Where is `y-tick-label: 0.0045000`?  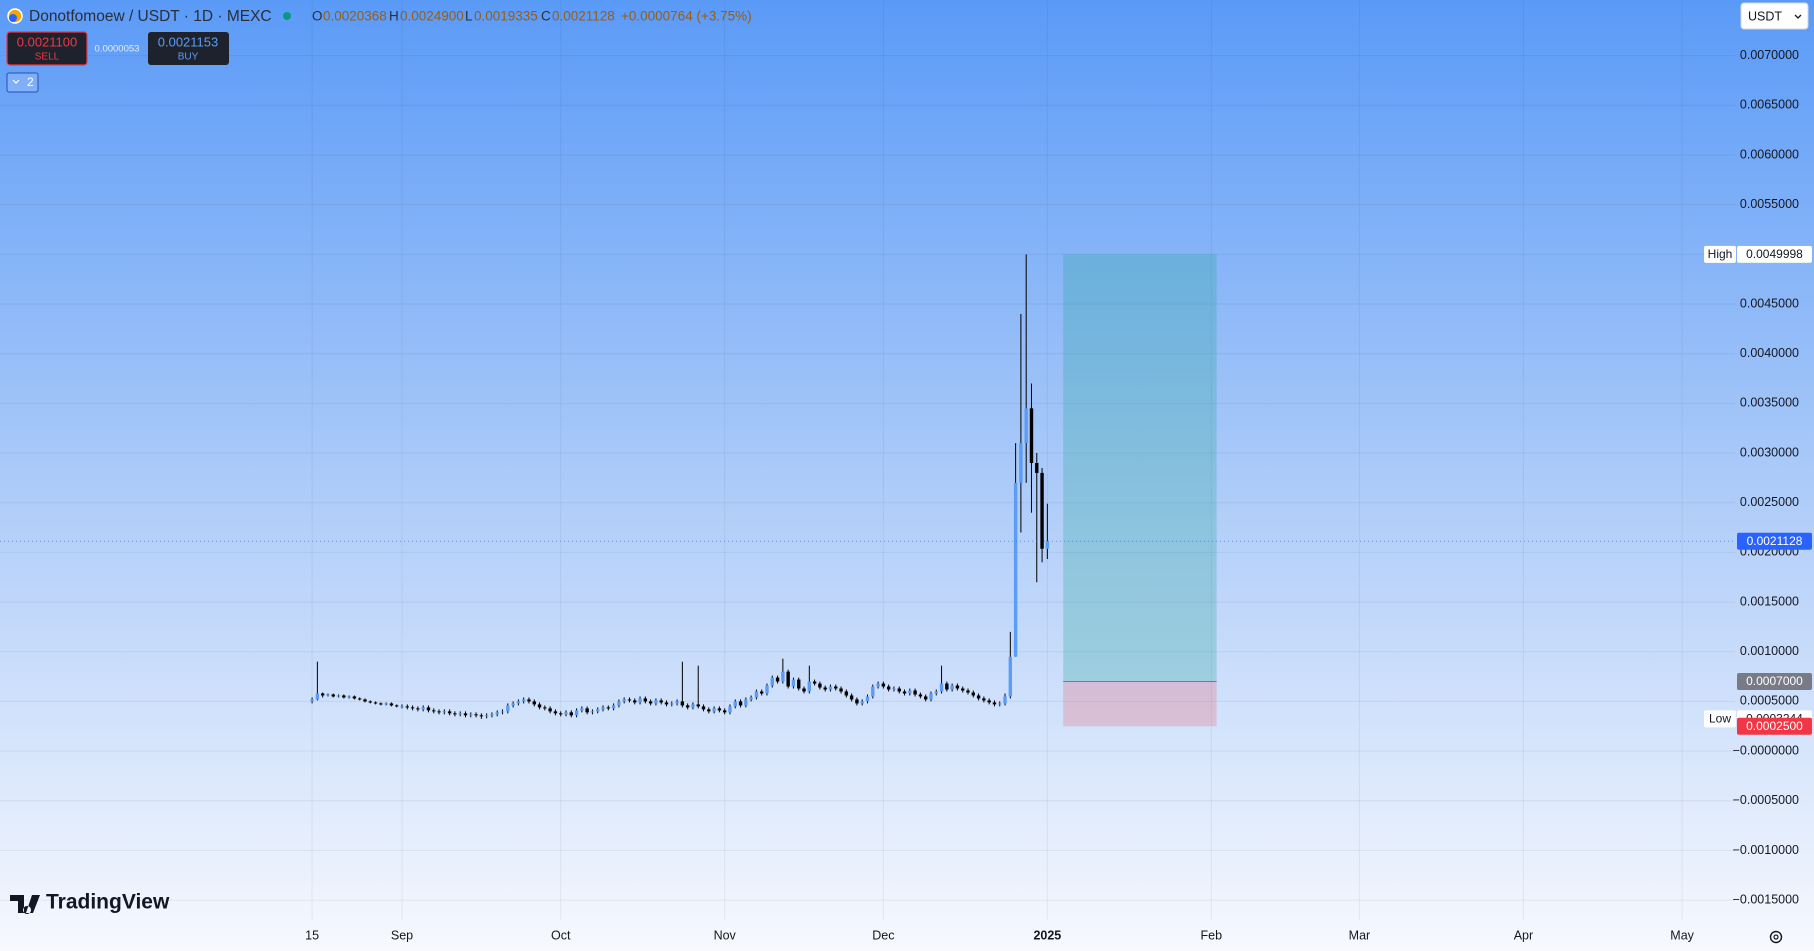
y-tick-label: 0.0045000 is located at coordinates (1769, 303).